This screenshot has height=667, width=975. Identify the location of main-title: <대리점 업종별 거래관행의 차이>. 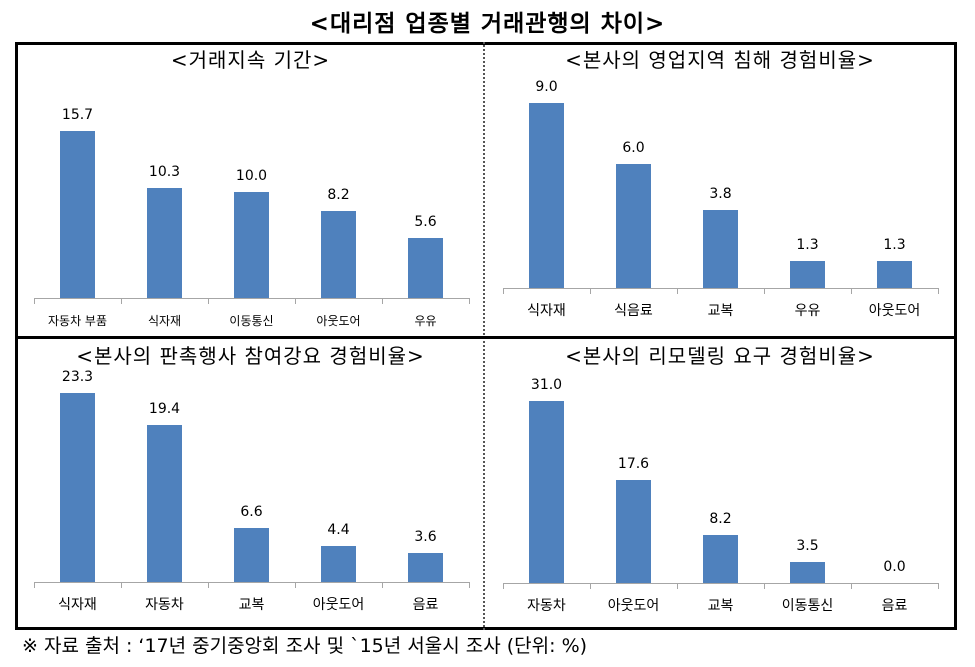
(487, 24).